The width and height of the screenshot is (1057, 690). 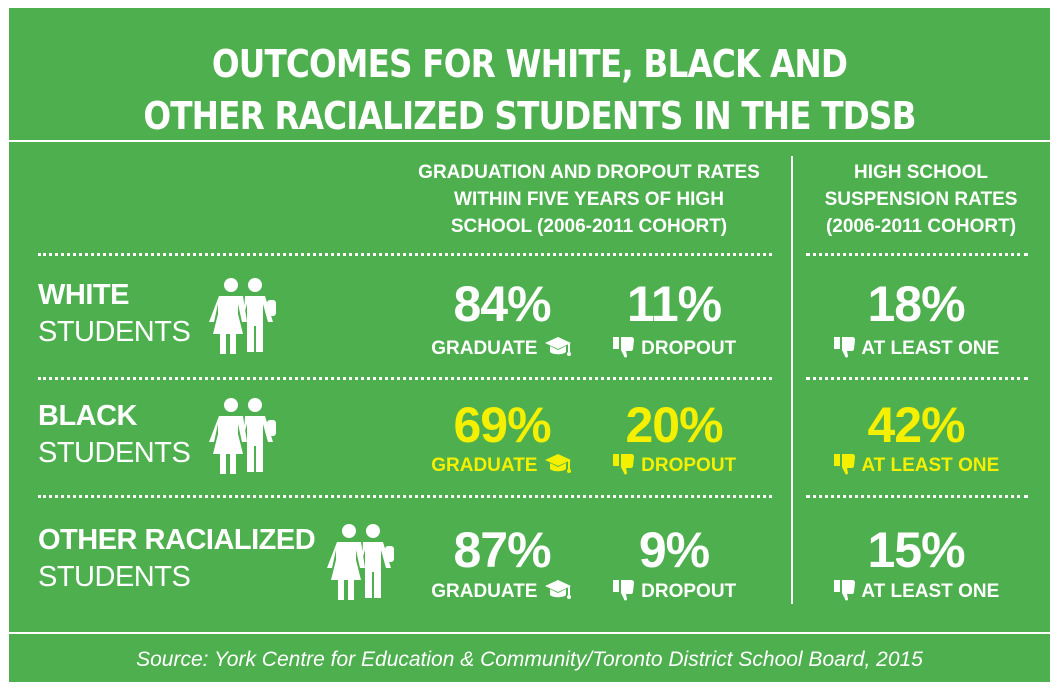 I want to click on title-line-2: OTHER RACIALIZED STUDENTS IN THE TDSB, so click(x=529, y=116).